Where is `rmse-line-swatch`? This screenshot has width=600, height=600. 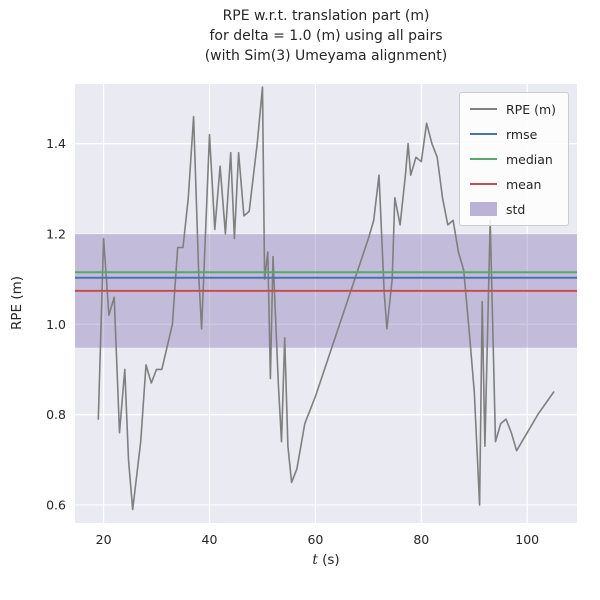
rmse-line-swatch is located at coordinates (483, 134).